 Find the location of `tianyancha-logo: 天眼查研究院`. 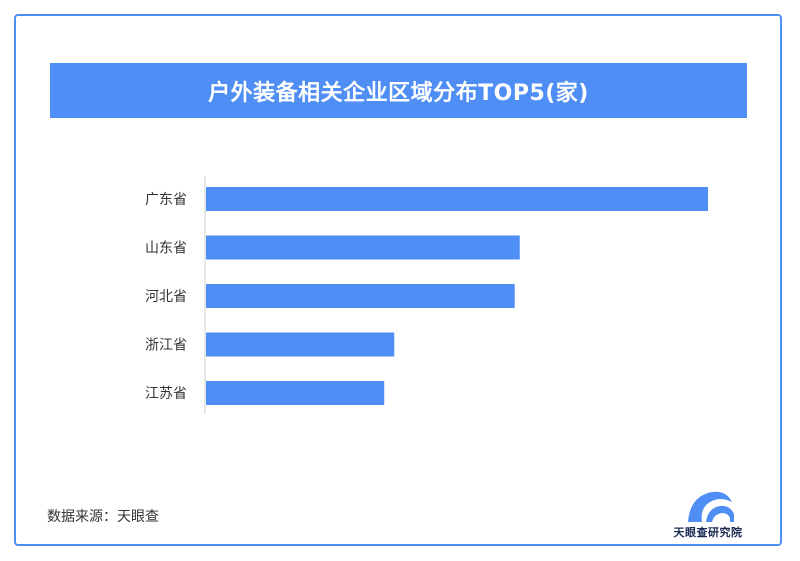

tianyancha-logo: 天眼查研究院 is located at coordinates (708, 514).